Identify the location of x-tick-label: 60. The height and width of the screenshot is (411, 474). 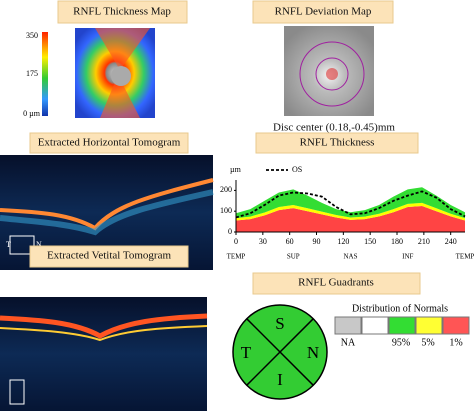
(290, 241).